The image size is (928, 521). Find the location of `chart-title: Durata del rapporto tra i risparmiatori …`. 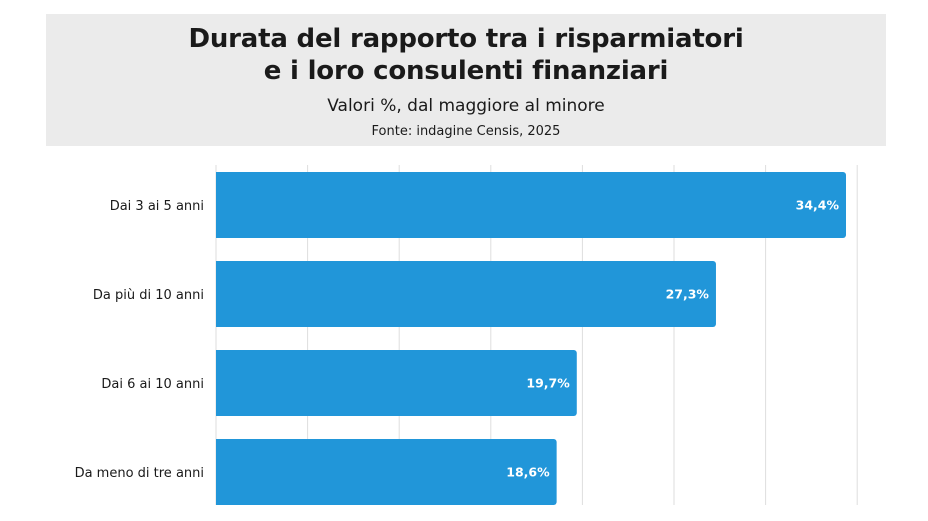

chart-title: Durata del rapporto tra i risparmiatori … is located at coordinates (466, 55).